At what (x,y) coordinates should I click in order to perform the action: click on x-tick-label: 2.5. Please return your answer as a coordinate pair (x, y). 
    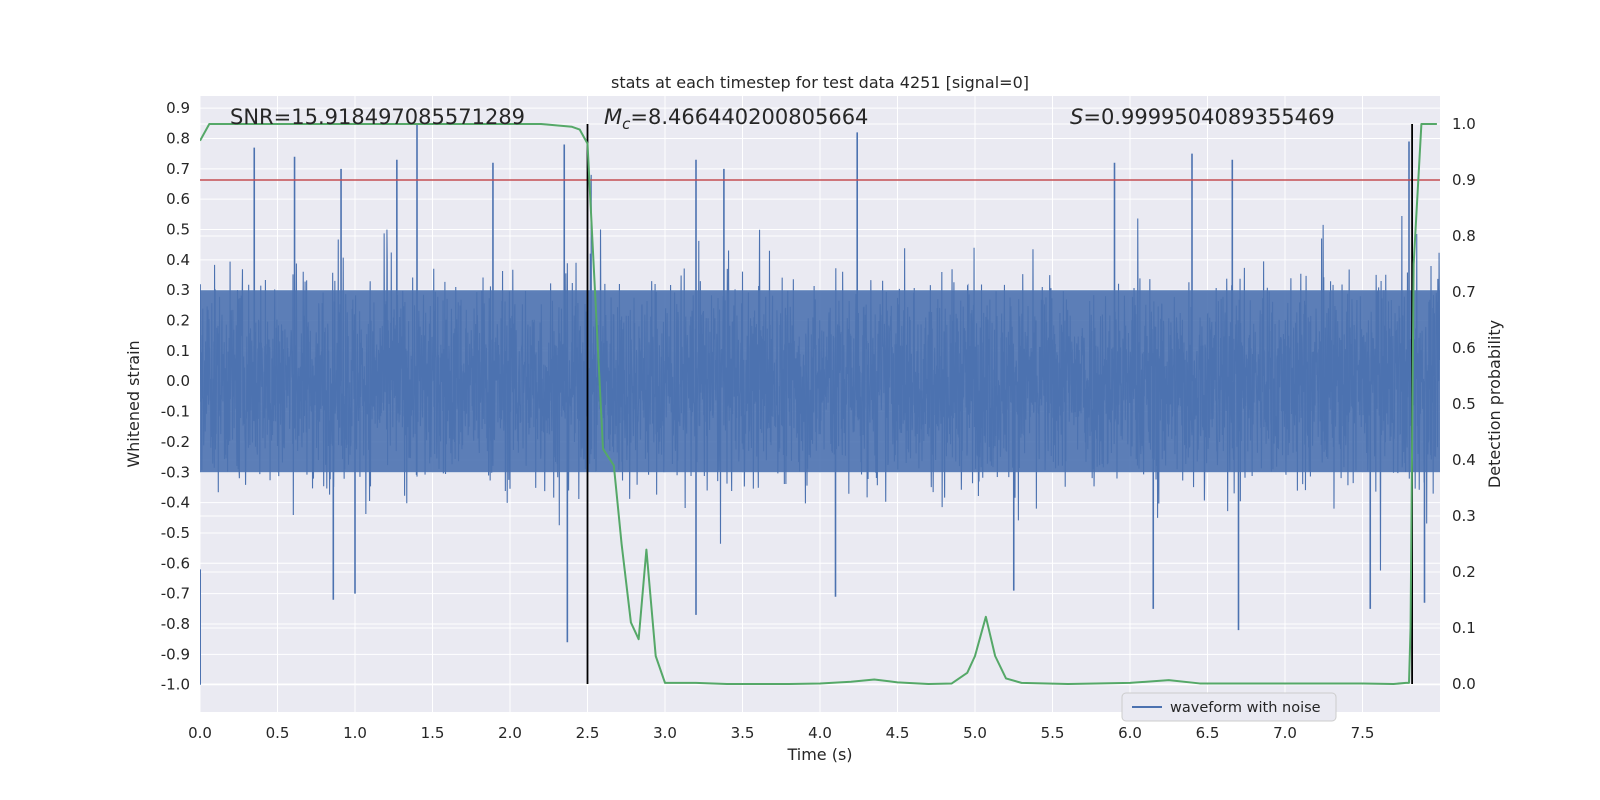
    Looking at the image, I should click on (588, 733).